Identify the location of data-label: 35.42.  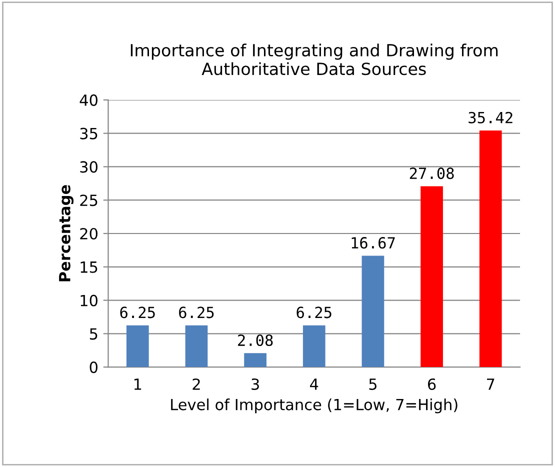
(490, 118).